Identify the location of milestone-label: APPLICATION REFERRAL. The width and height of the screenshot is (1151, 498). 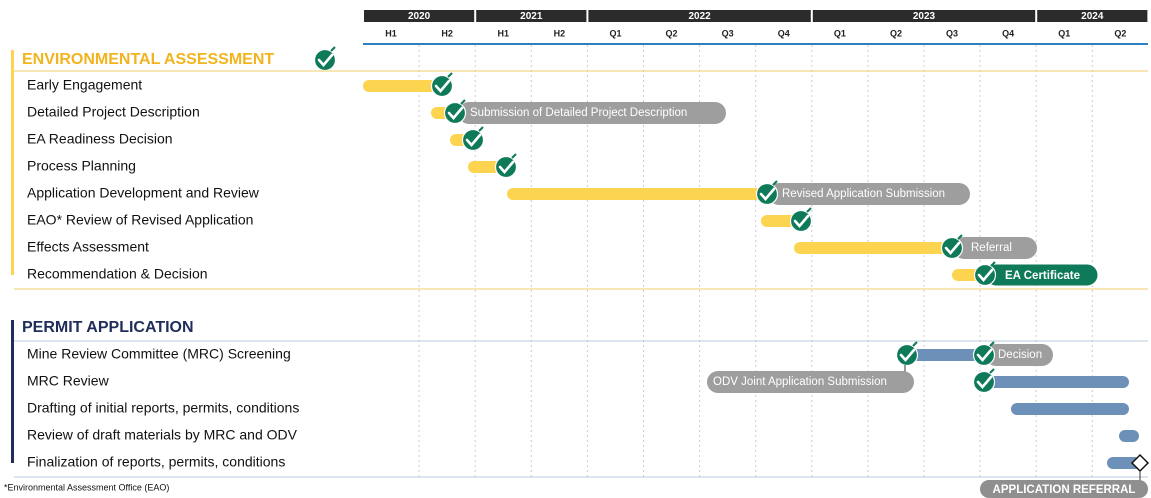
(1064, 490).